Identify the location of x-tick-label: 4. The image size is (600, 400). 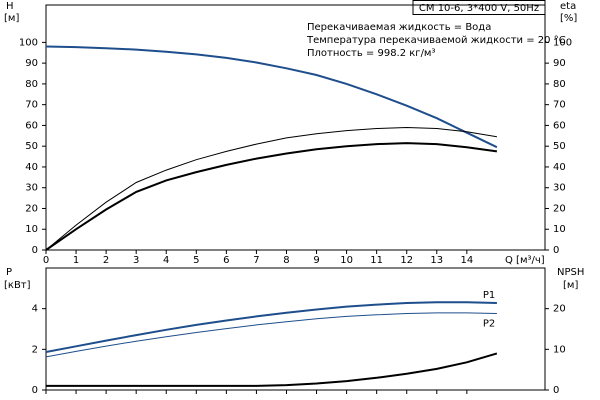
(166, 260).